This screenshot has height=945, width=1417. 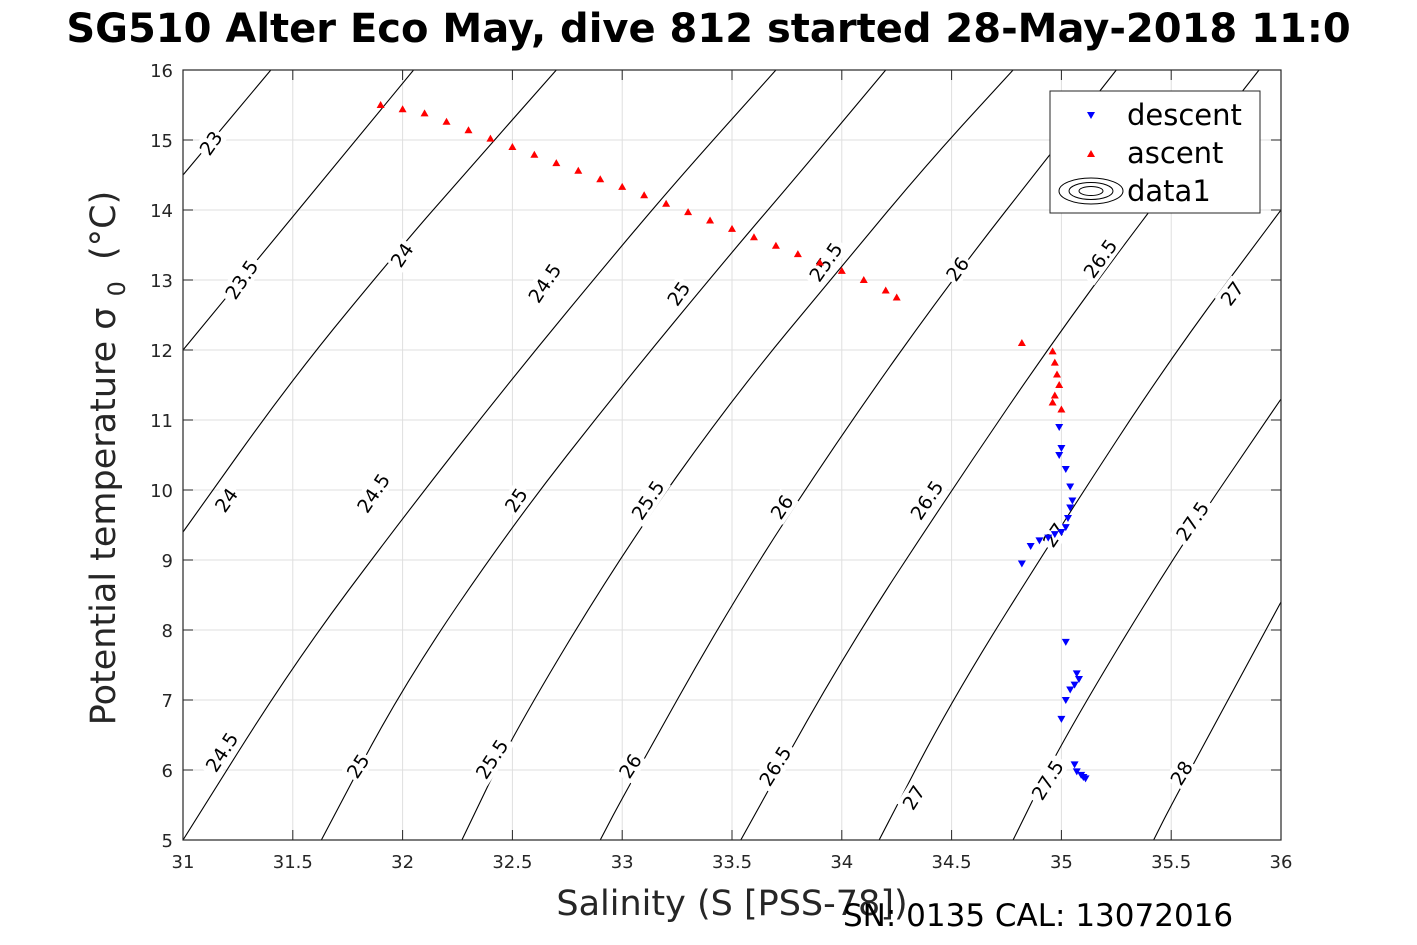 I want to click on contour-label-text: 27, so click(x=914, y=798).